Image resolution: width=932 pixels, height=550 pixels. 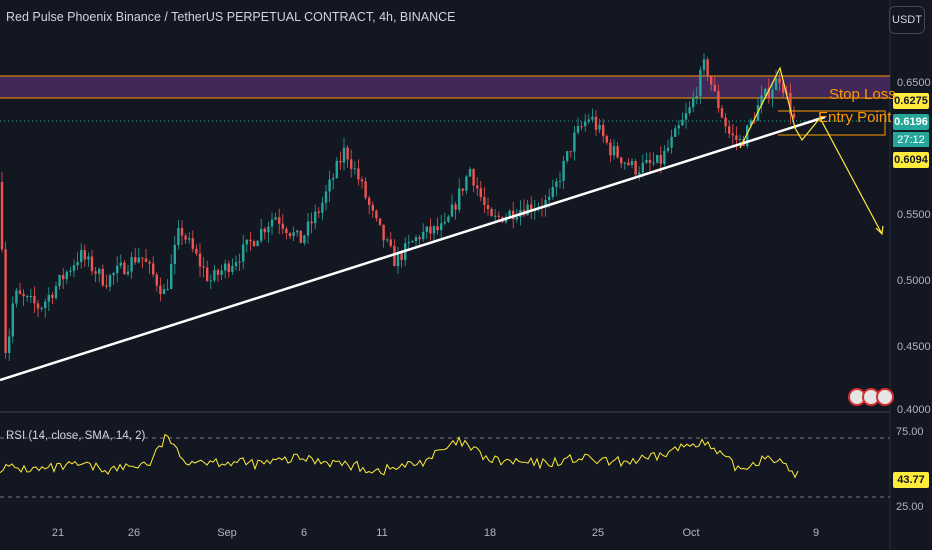 What do you see at coordinates (914, 347) in the screenshot?
I see `price-tick: 0.4500` at bounding box center [914, 347].